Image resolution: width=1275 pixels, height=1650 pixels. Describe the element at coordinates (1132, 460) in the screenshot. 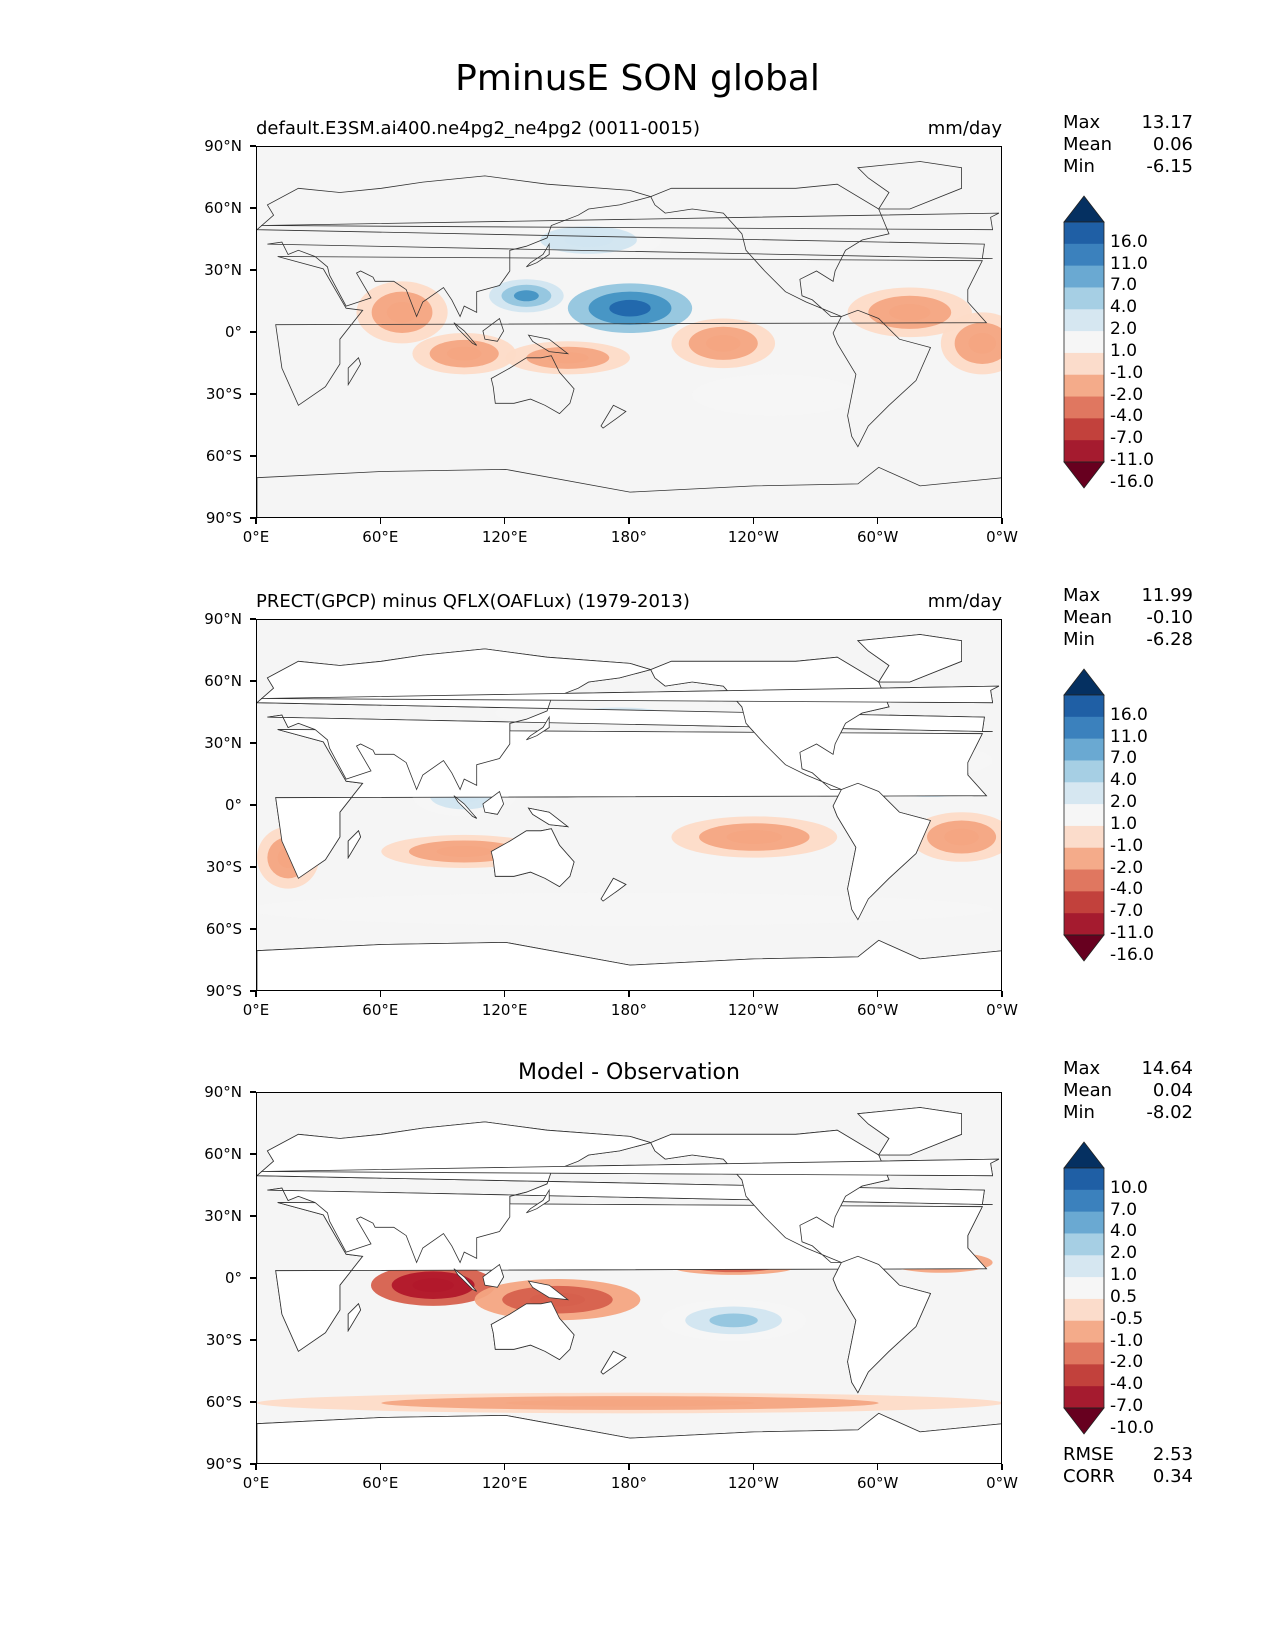

I see `colorbar-tick-label: -11.0` at that location.